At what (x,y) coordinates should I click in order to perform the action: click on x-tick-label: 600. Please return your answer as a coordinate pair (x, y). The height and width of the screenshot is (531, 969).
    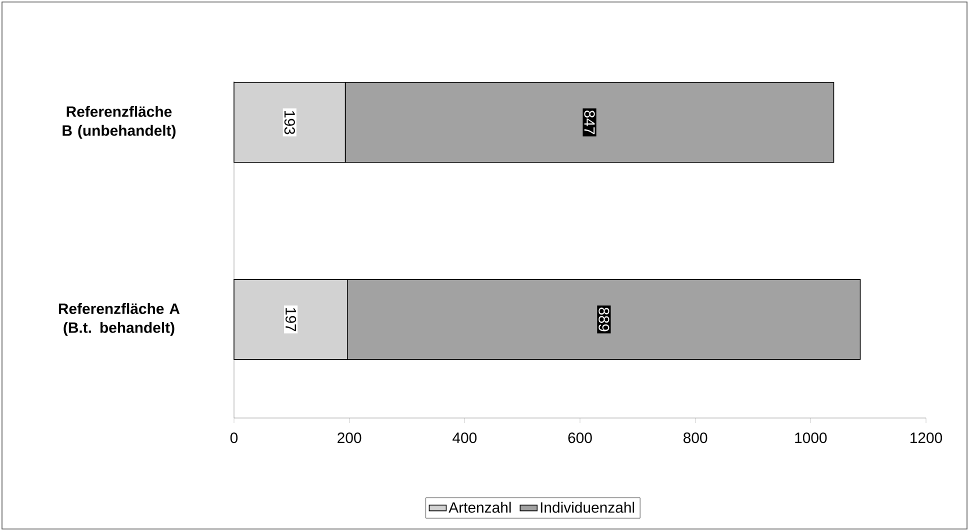
    Looking at the image, I should click on (580, 438).